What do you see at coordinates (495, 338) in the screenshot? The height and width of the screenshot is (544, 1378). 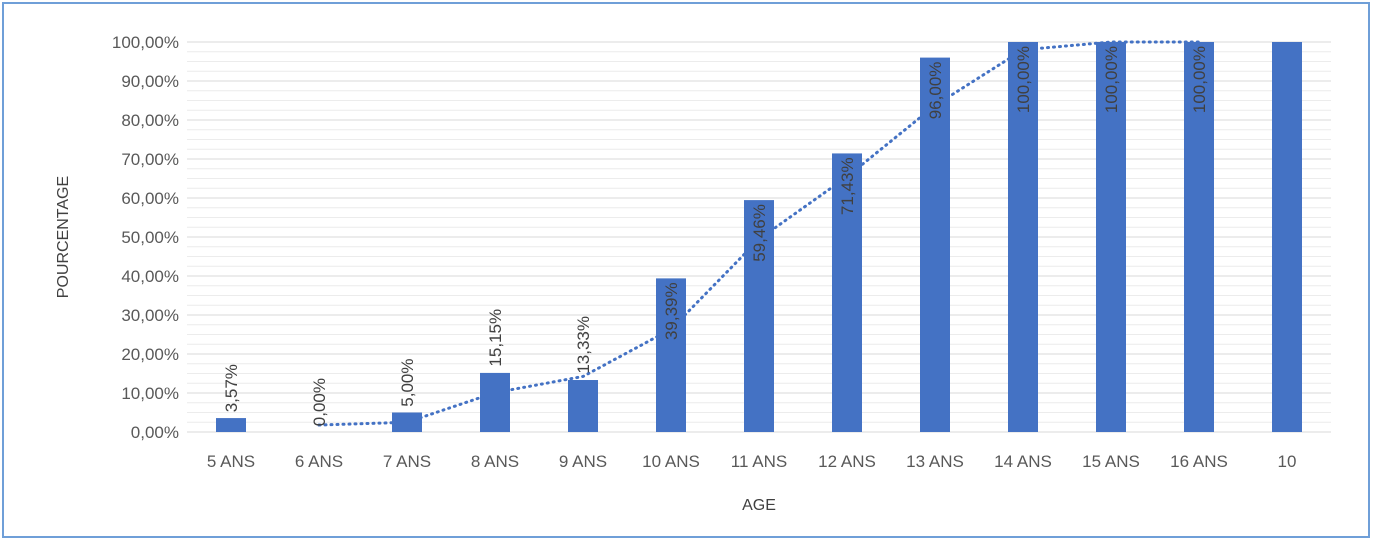 I see `data-label: 15,15%` at bounding box center [495, 338].